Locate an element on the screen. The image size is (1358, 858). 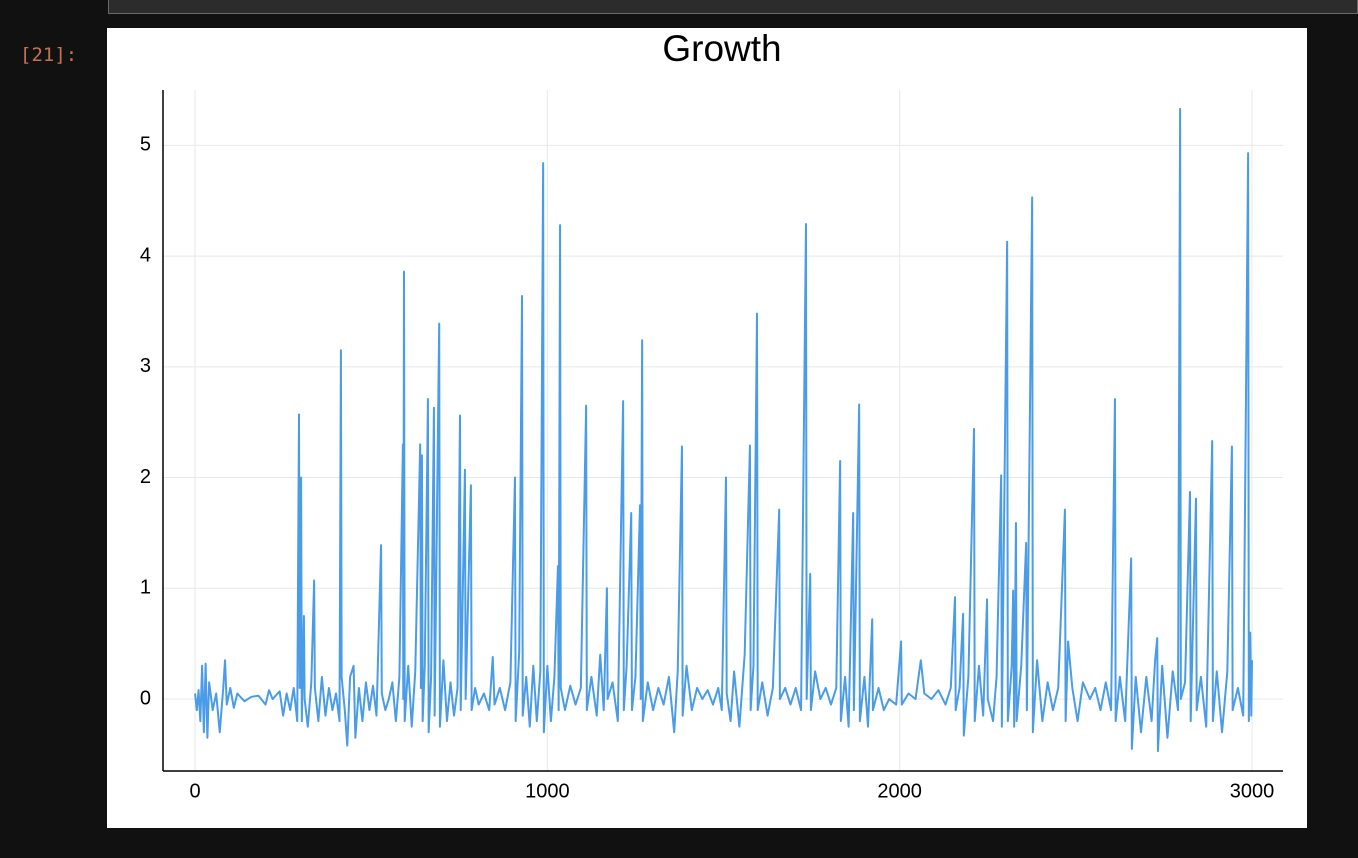
cell-prompt: [21]: is located at coordinates (49, 55).